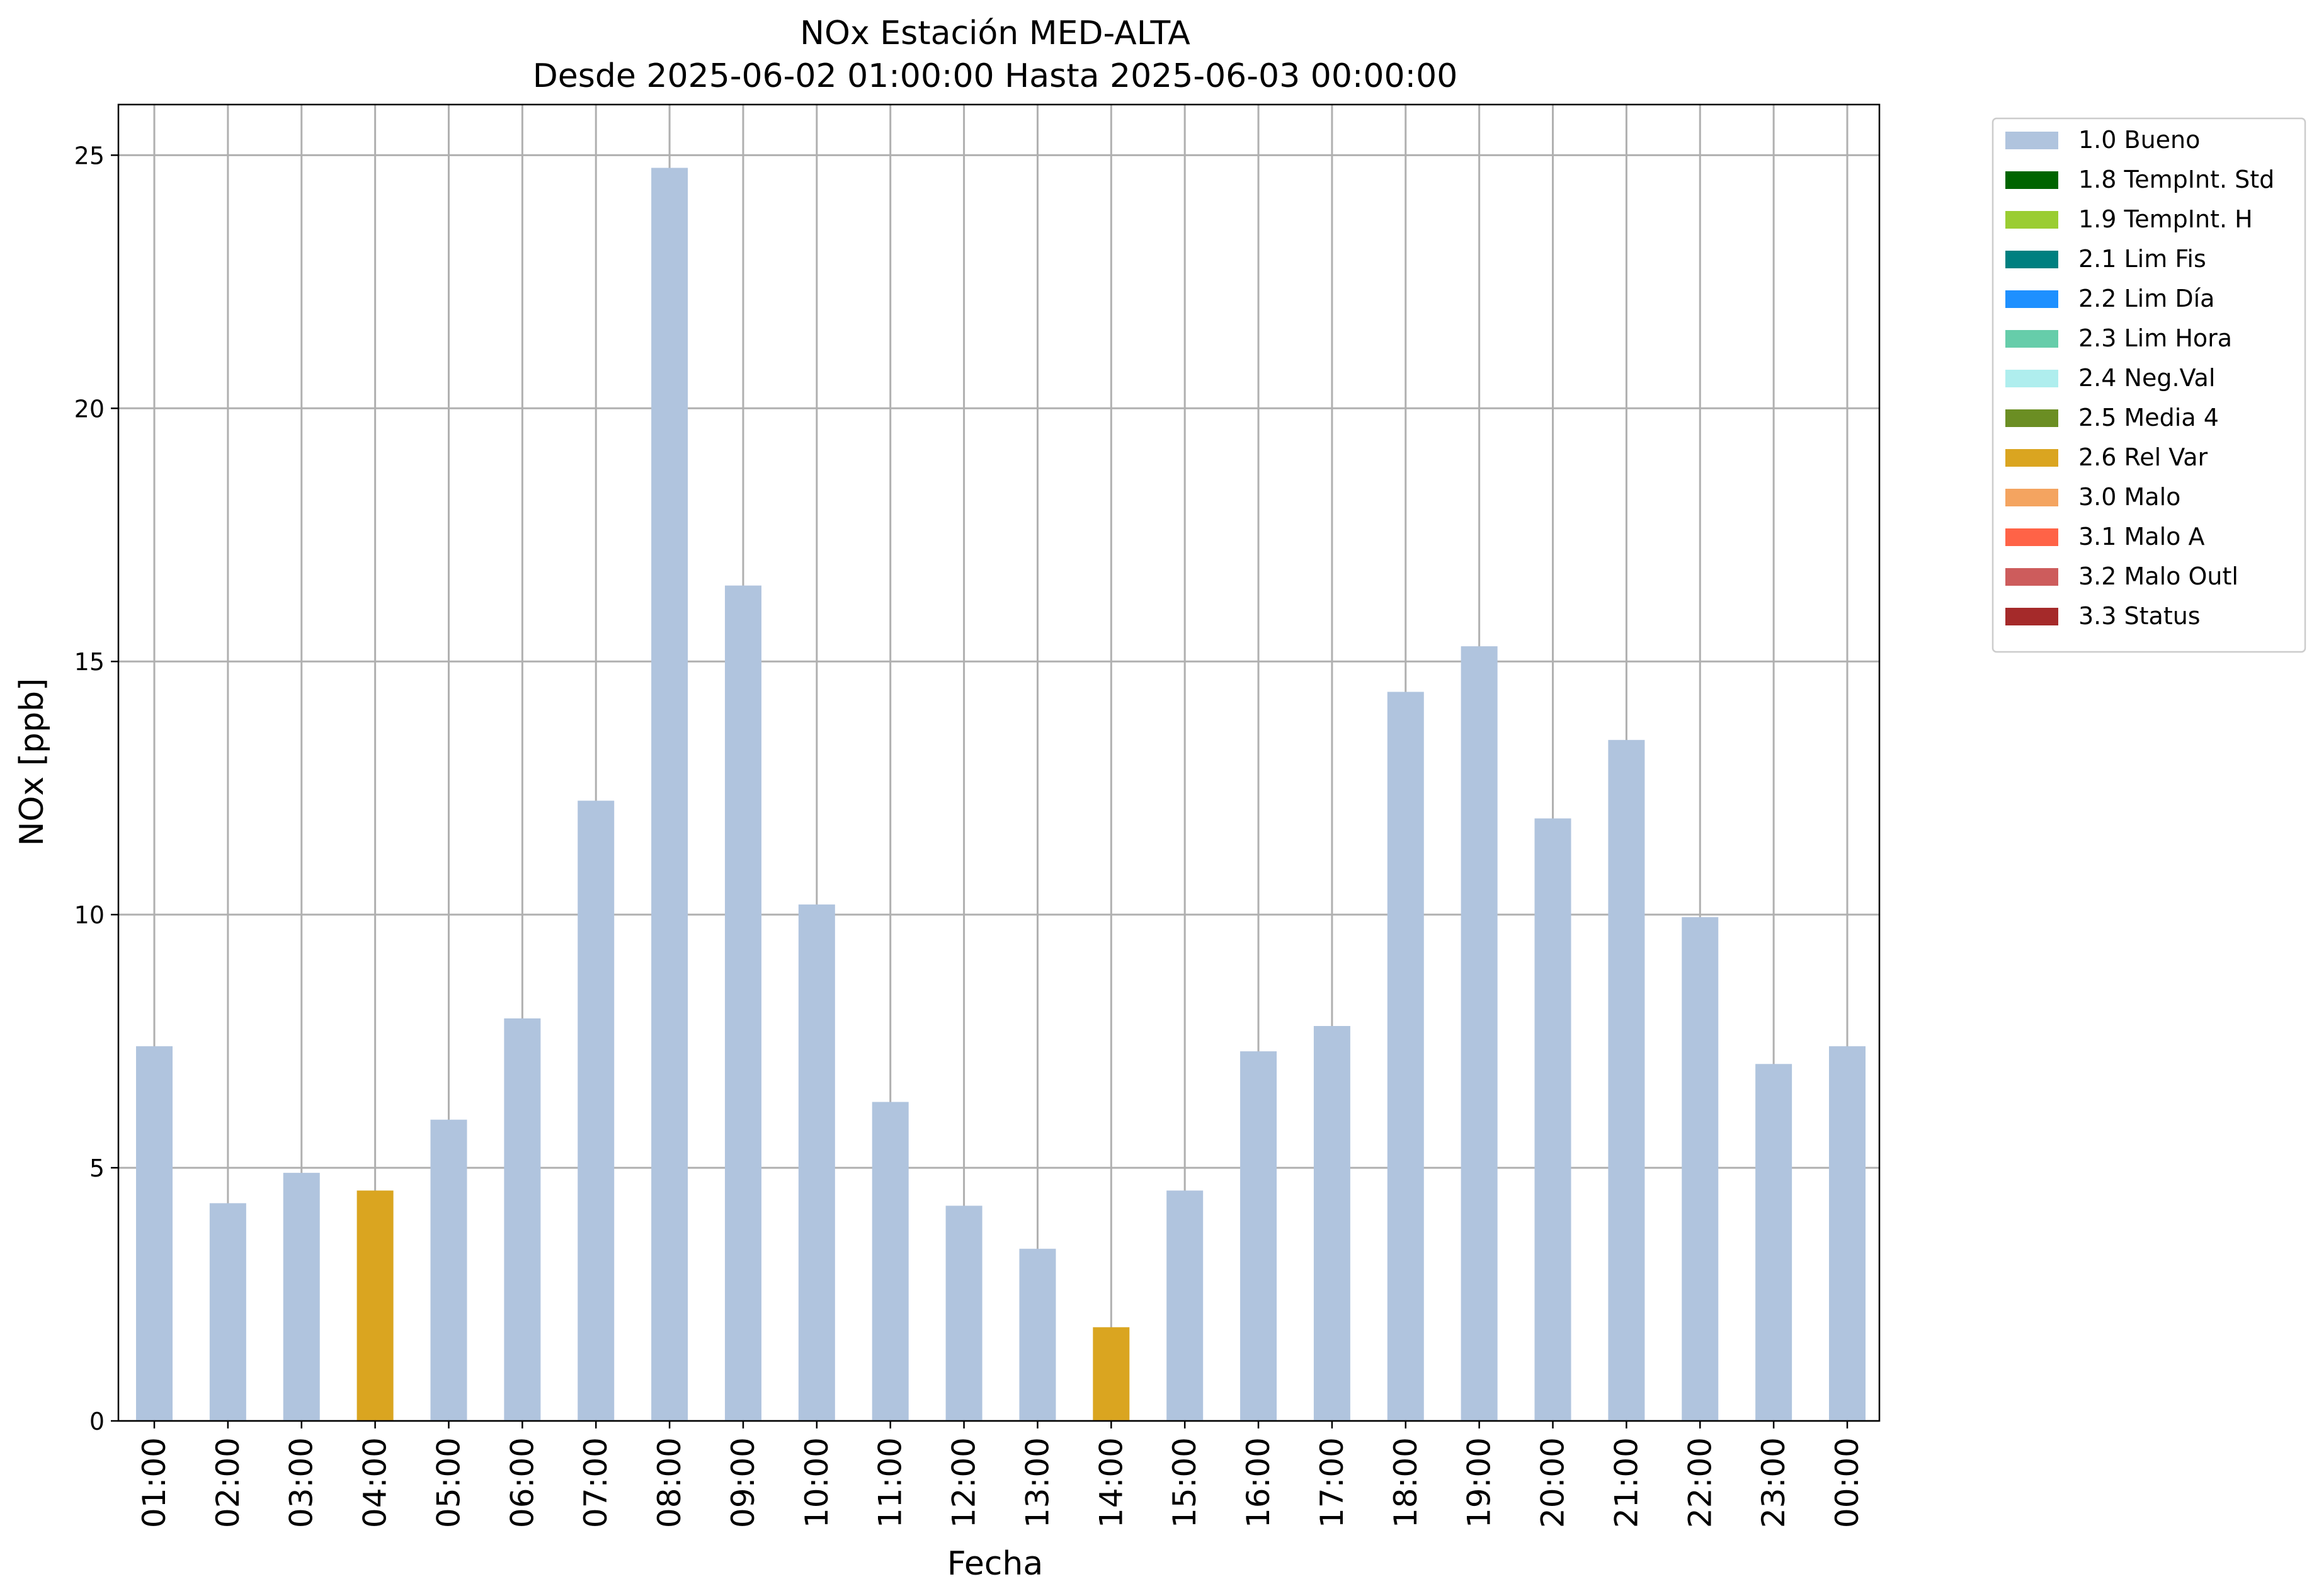 The width and height of the screenshot is (2319, 1596). Describe the element at coordinates (2155, 338) in the screenshot. I see `legend-label: 2.3 Lim Hora` at that location.